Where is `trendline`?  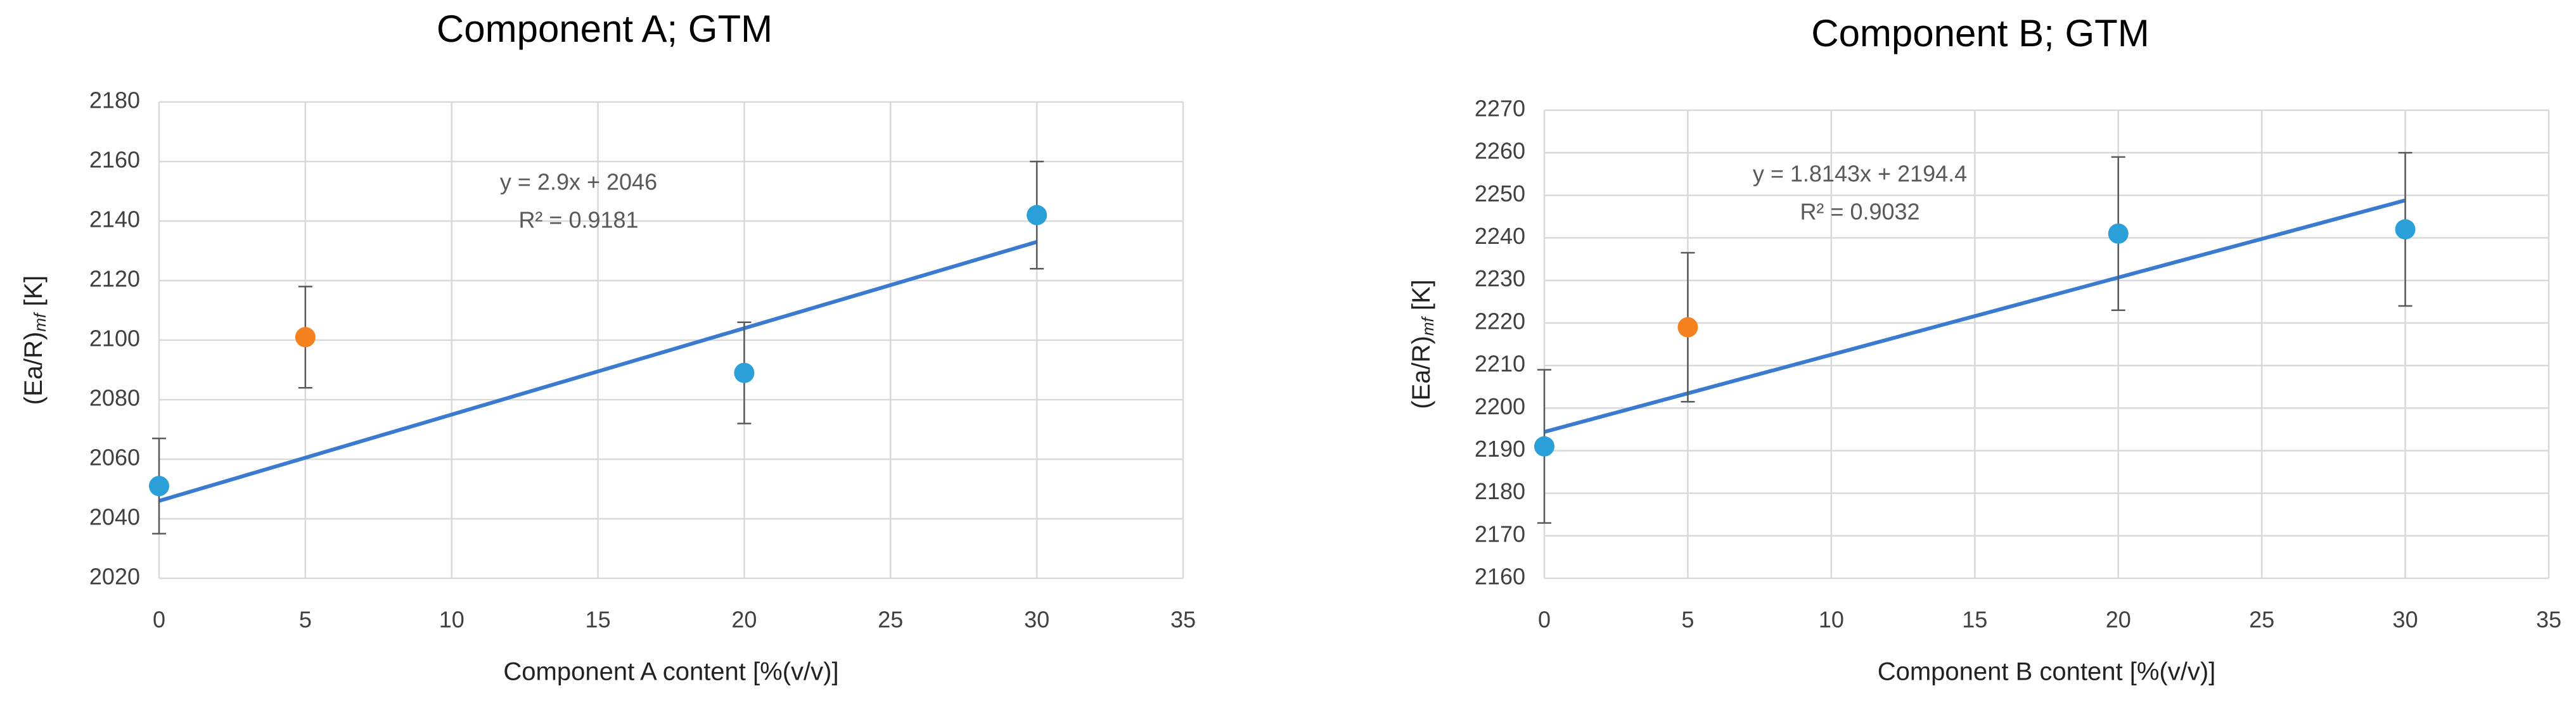 trendline is located at coordinates (597, 372).